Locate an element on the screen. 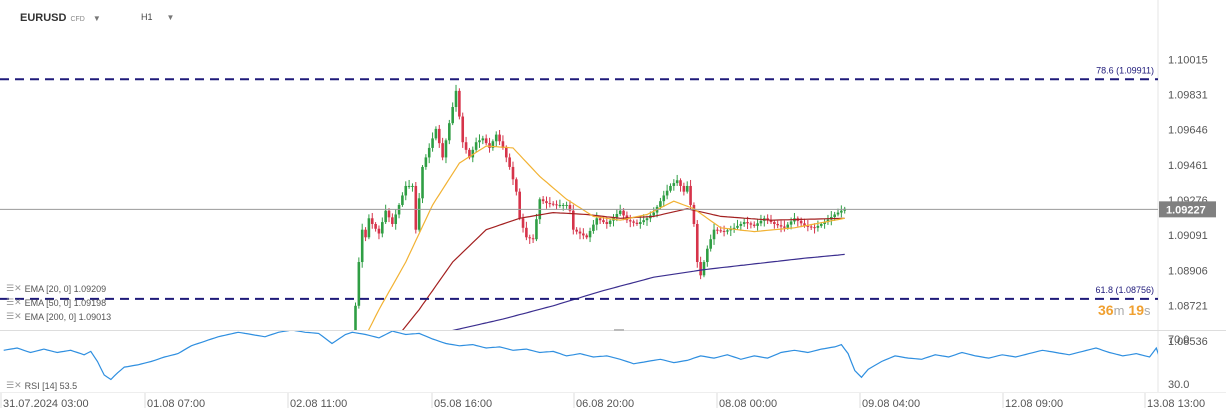 The width and height of the screenshot is (1226, 419). legend-ema200: ☰✕ EMA [200, 0] 1.09013 is located at coordinates (58, 316).